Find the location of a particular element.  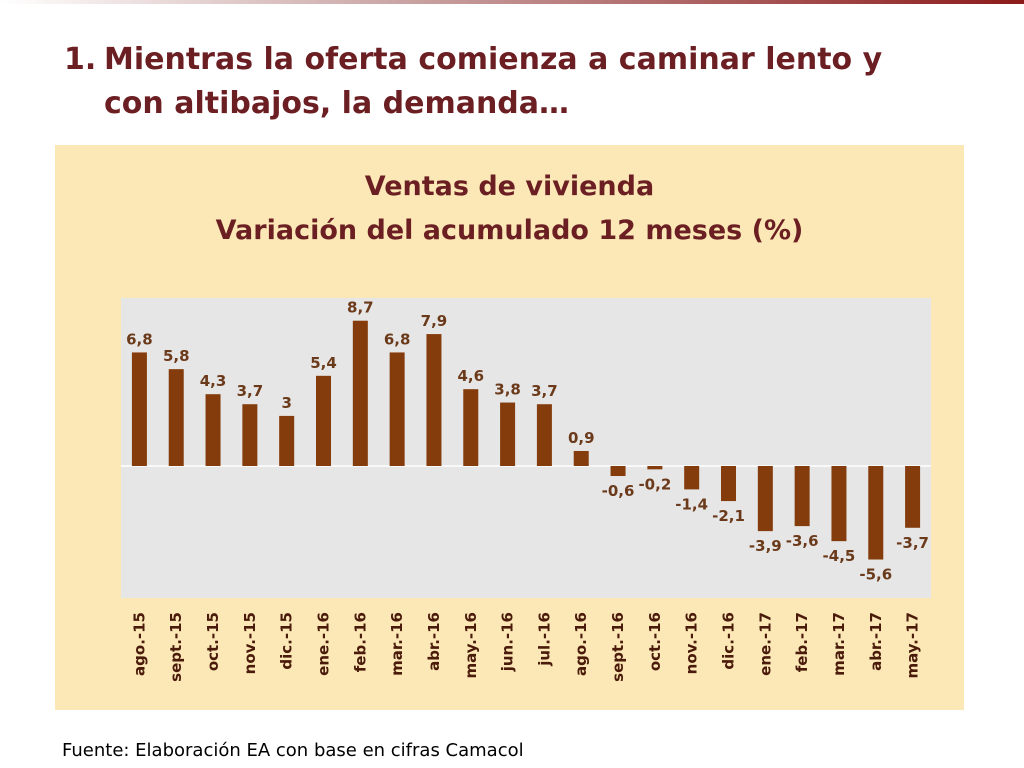

data-label: -2,1 is located at coordinates (728, 516).